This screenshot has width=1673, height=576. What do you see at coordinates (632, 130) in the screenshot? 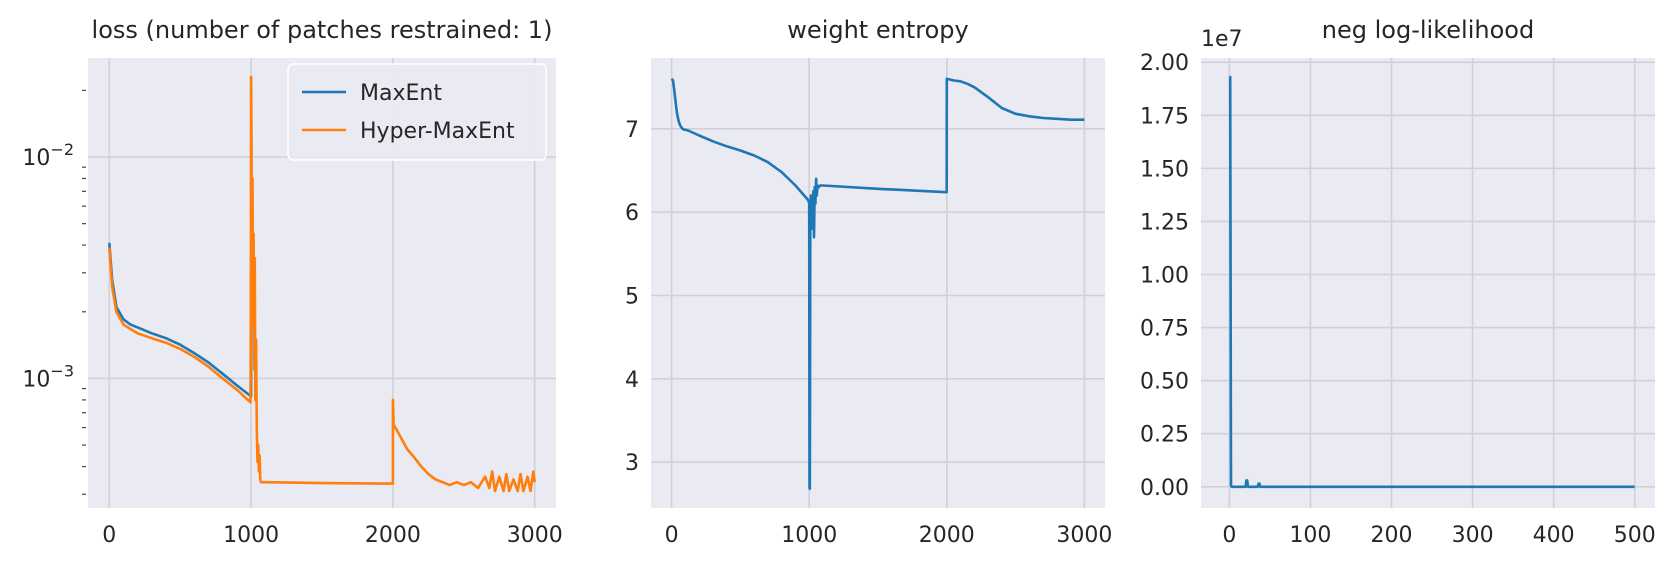
I see `y-tick-label: 7` at bounding box center [632, 130].